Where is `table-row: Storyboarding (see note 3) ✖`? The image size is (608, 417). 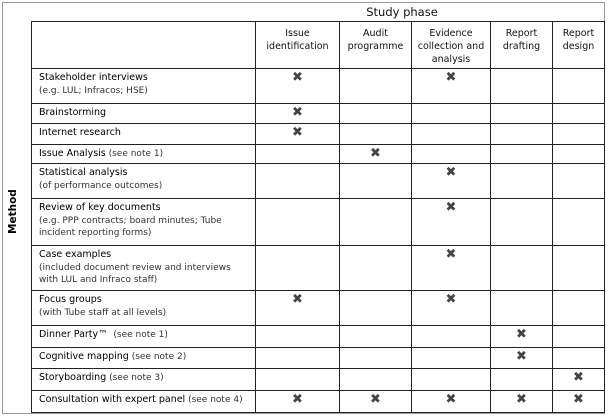 table-row: Storyboarding (see note 3) ✖ is located at coordinates (318, 379).